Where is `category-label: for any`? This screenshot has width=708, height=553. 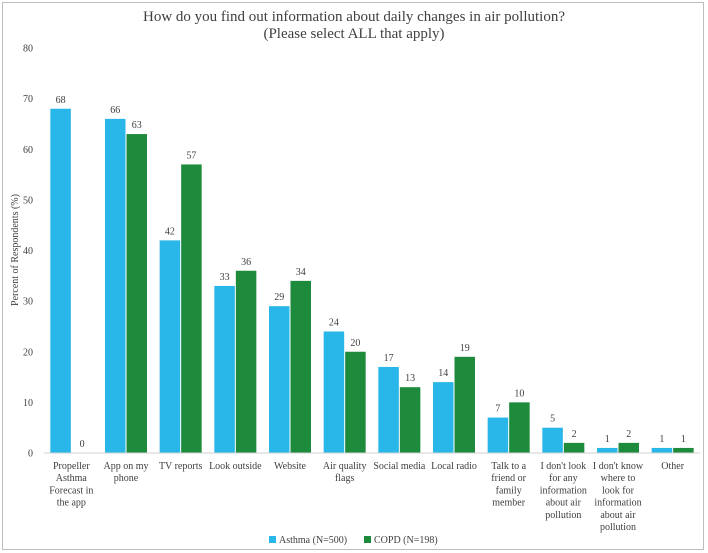
category-label: for any is located at coordinates (563, 478).